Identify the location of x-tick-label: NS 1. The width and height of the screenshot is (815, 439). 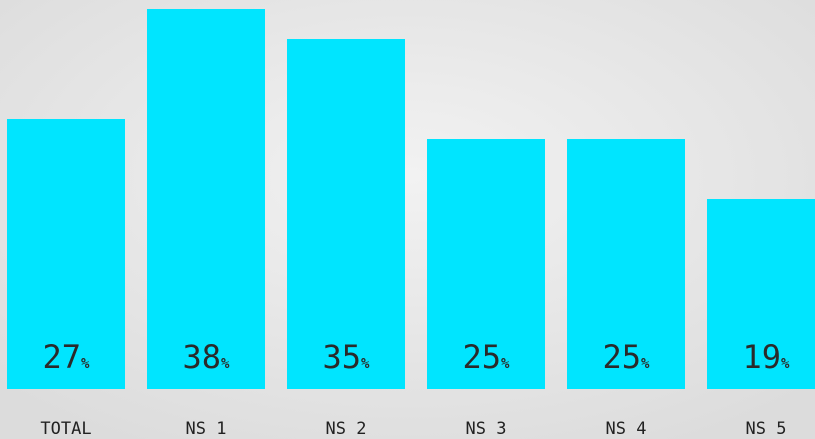
(206, 429).